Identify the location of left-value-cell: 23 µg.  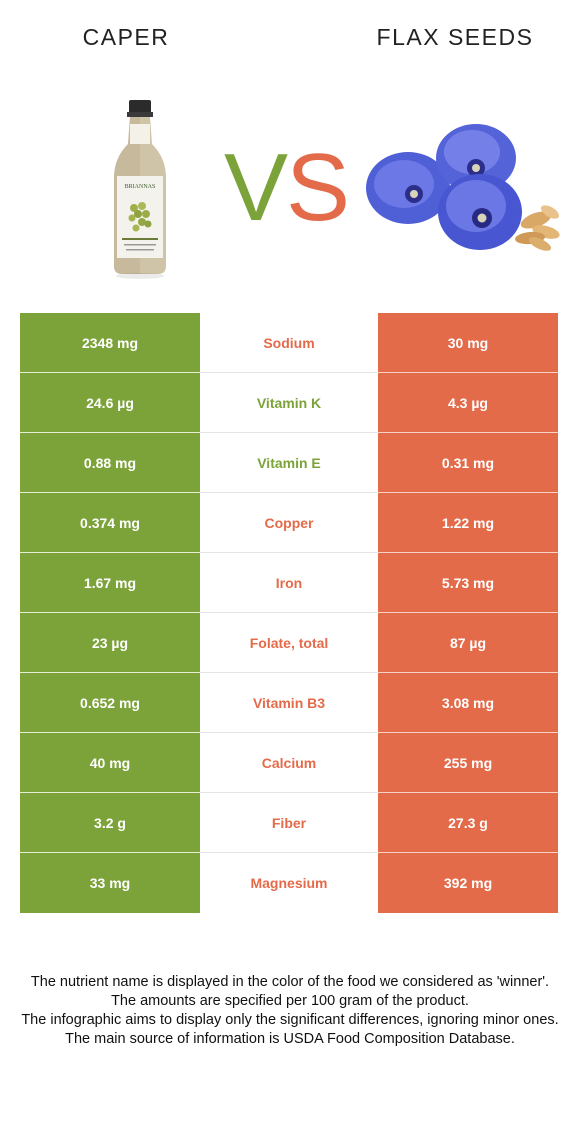
(110, 643).